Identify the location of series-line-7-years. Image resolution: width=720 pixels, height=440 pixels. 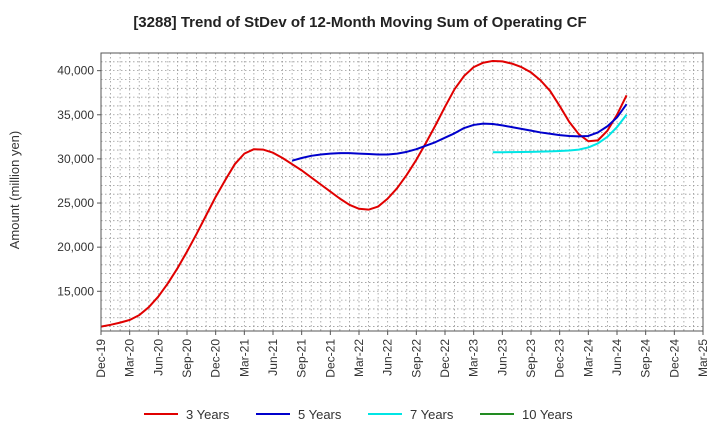
(560, 134).